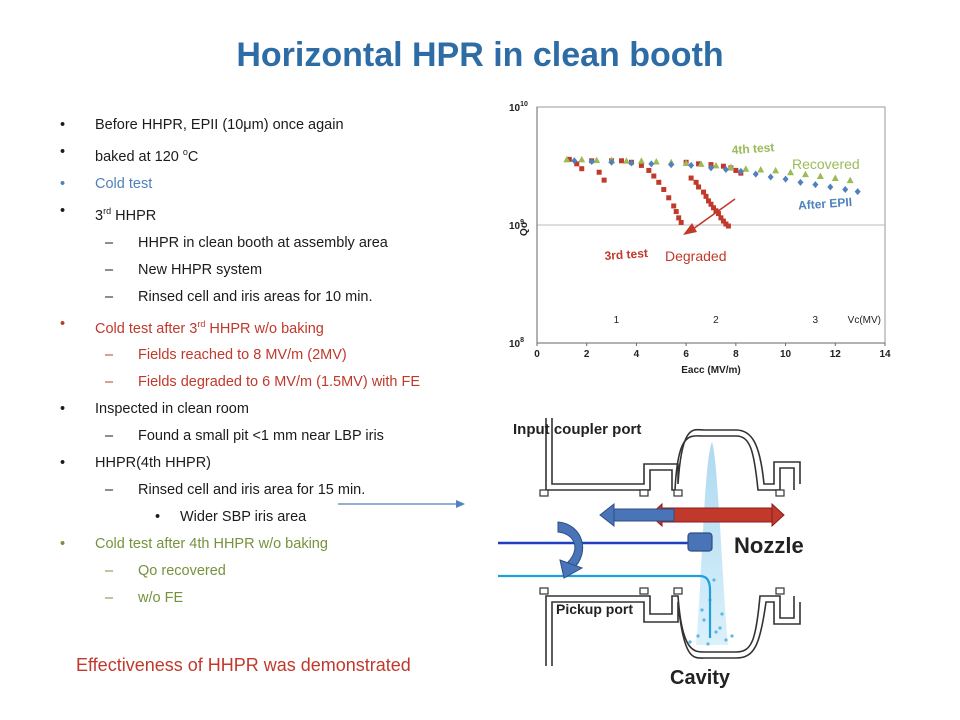  Describe the element at coordinates (700, 542) in the screenshot. I see `nozzle-head` at that location.